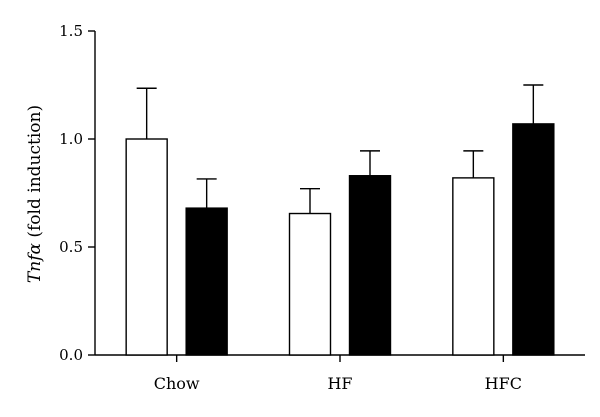 This screenshot has width=600, height=417. Describe the element at coordinates (77, 193) in the screenshot. I see `y-axis: 0.0 0.5 1.0 1.5` at that location.